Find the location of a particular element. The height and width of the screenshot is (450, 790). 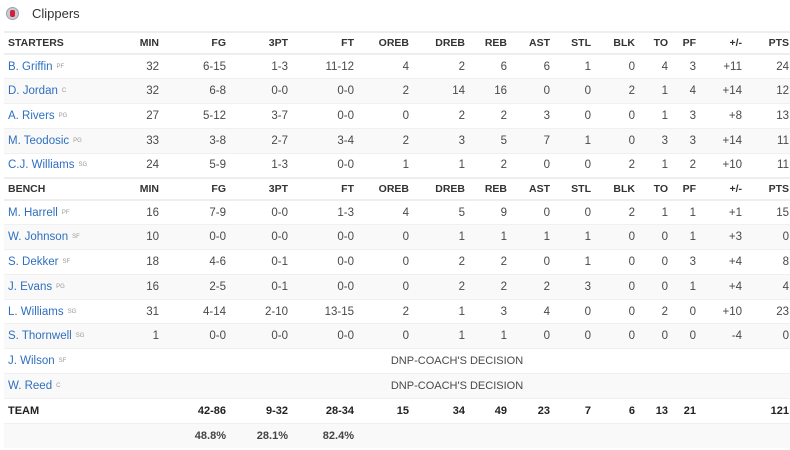

stat-cell: +8 is located at coordinates (720, 116).